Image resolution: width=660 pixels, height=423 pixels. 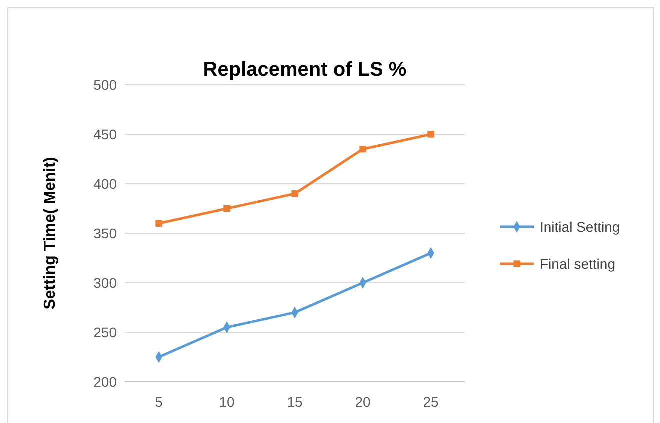 What do you see at coordinates (106, 283) in the screenshot?
I see `y-tick-label: 300` at bounding box center [106, 283].